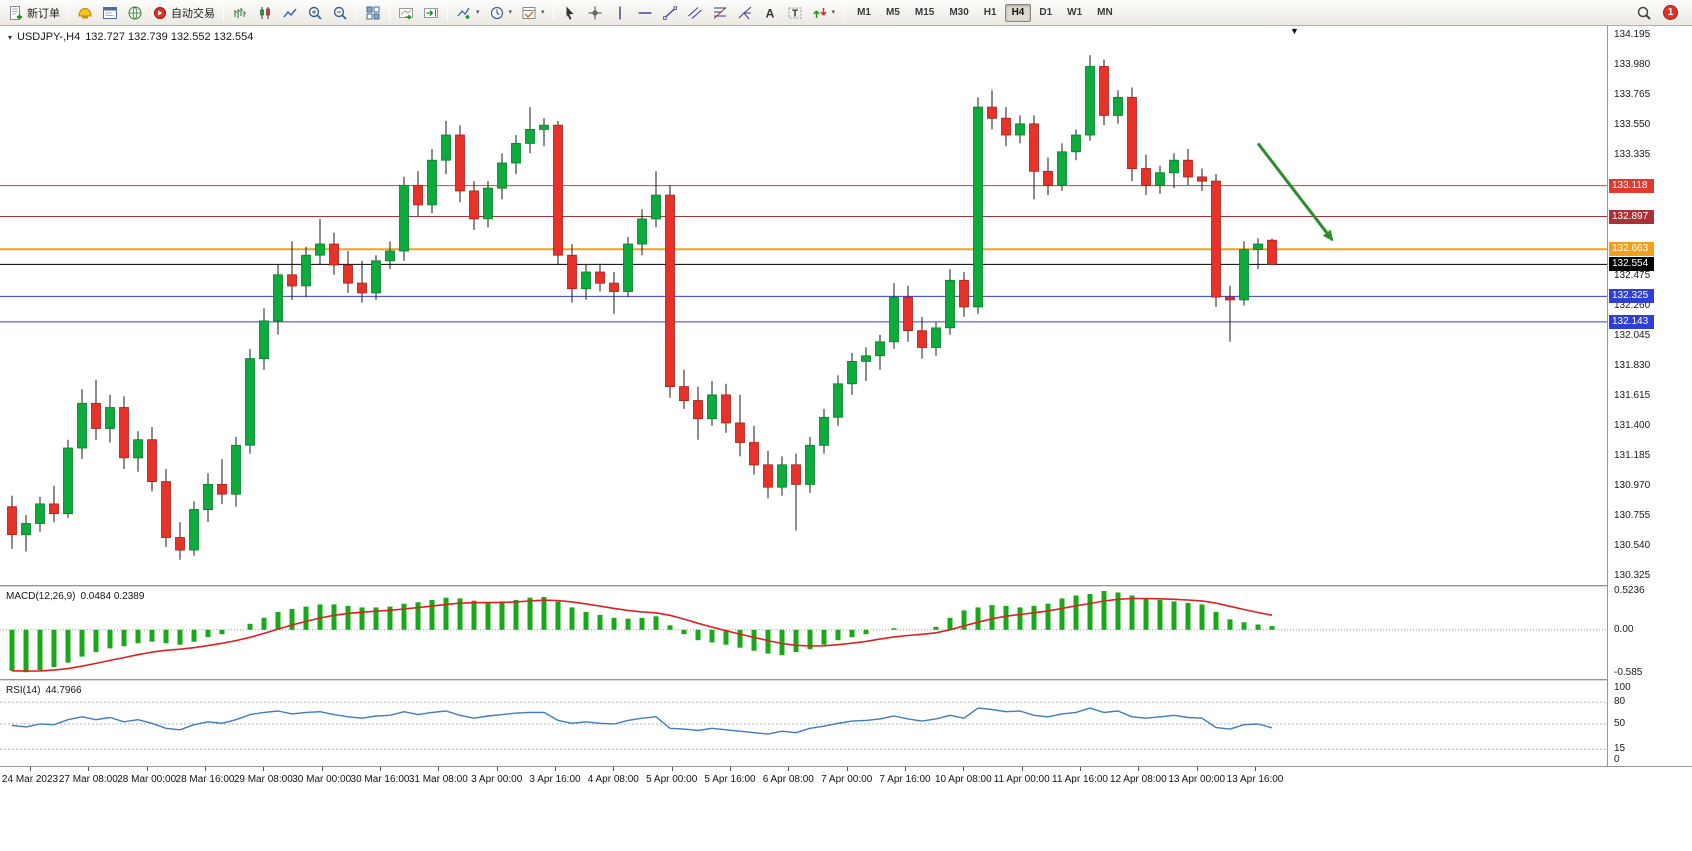  I want to click on fibonacci-icon, so click(719, 12).